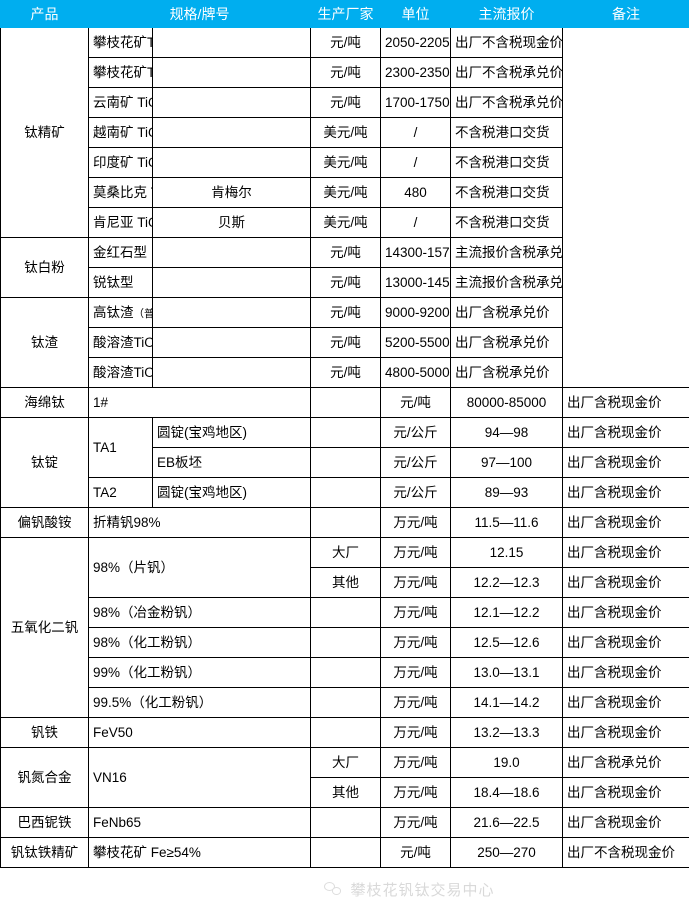 Image resolution: width=689 pixels, height=911 pixels. I want to click on cell-price: /, so click(416, 163).